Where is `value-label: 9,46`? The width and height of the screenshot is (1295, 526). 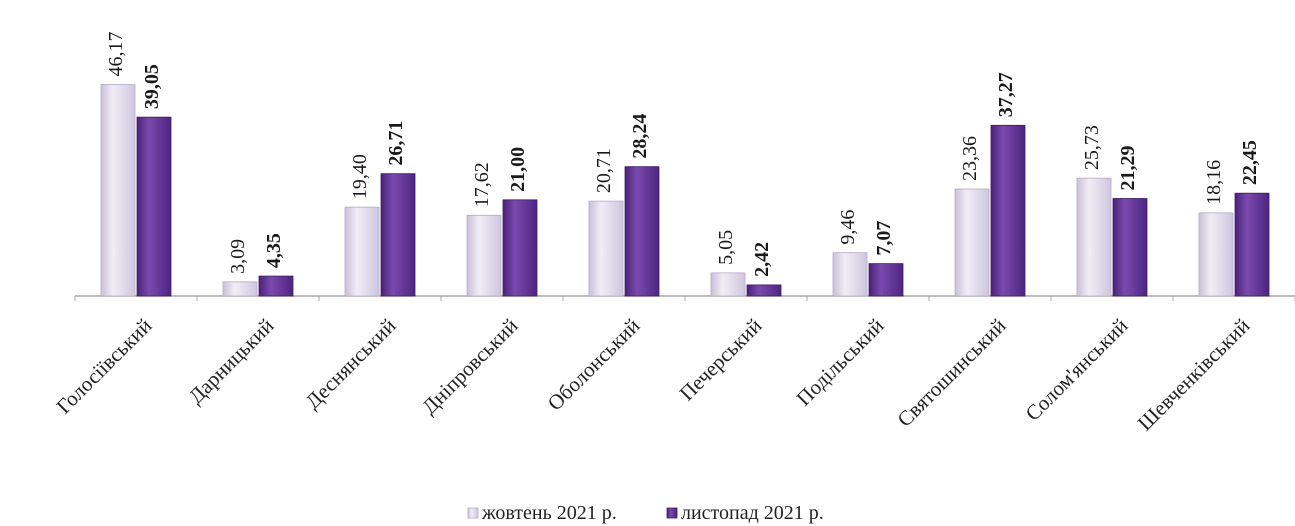
value-label: 9,46 is located at coordinates (848, 227).